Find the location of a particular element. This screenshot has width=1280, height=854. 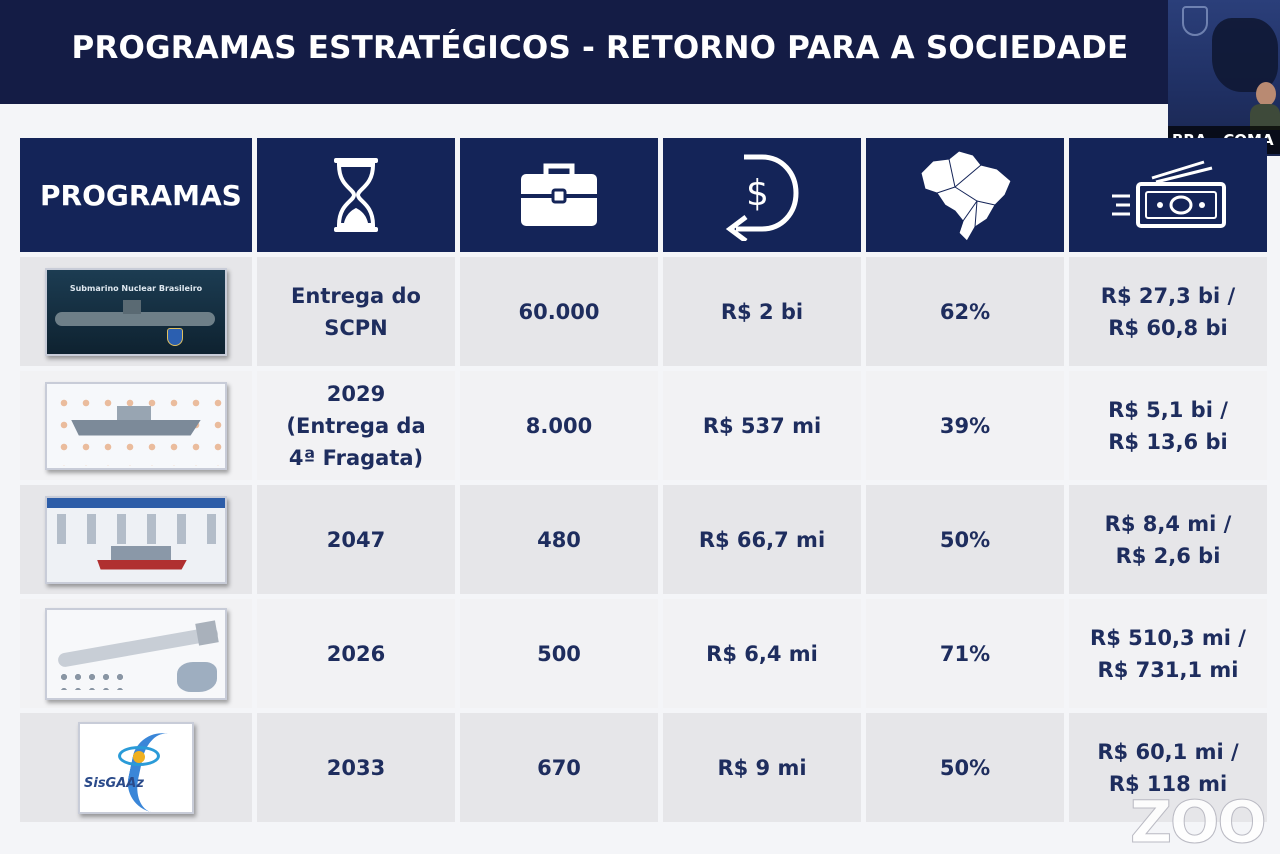

header-return: $ is located at coordinates (762, 195).